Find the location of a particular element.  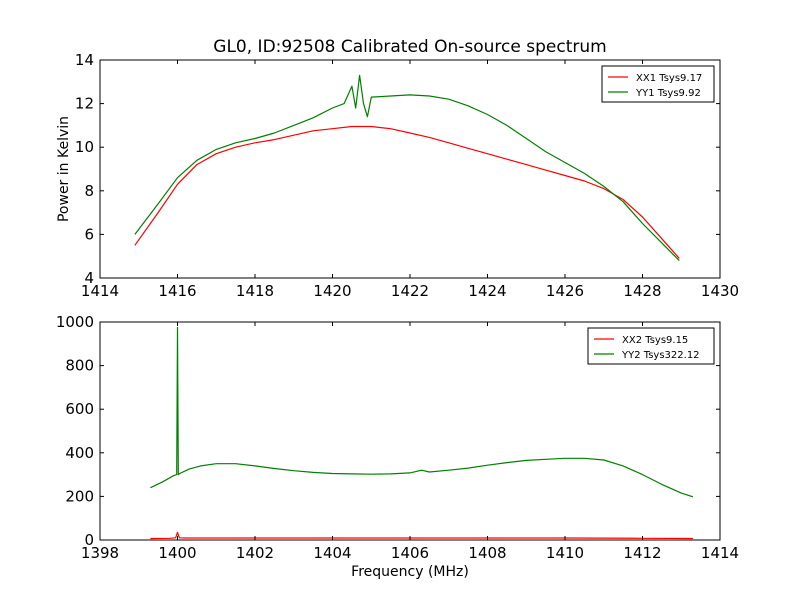

legend-label-1: XX2 Tsys9.15 is located at coordinates (655, 340).